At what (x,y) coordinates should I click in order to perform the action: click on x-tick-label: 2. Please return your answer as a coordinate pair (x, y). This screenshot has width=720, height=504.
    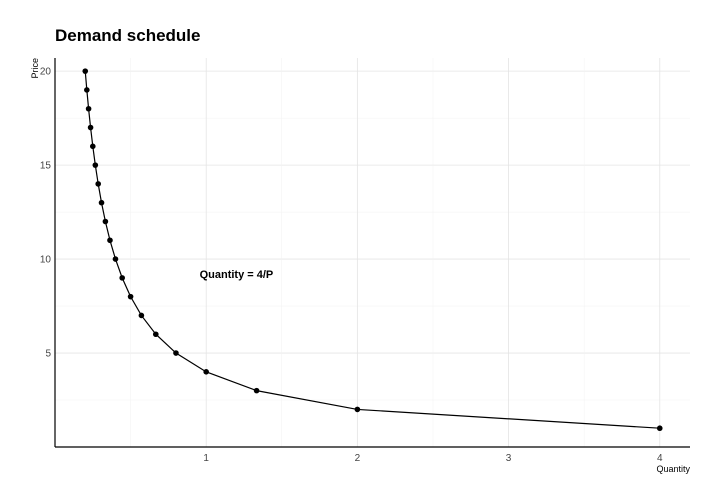
    Looking at the image, I should click on (358, 458).